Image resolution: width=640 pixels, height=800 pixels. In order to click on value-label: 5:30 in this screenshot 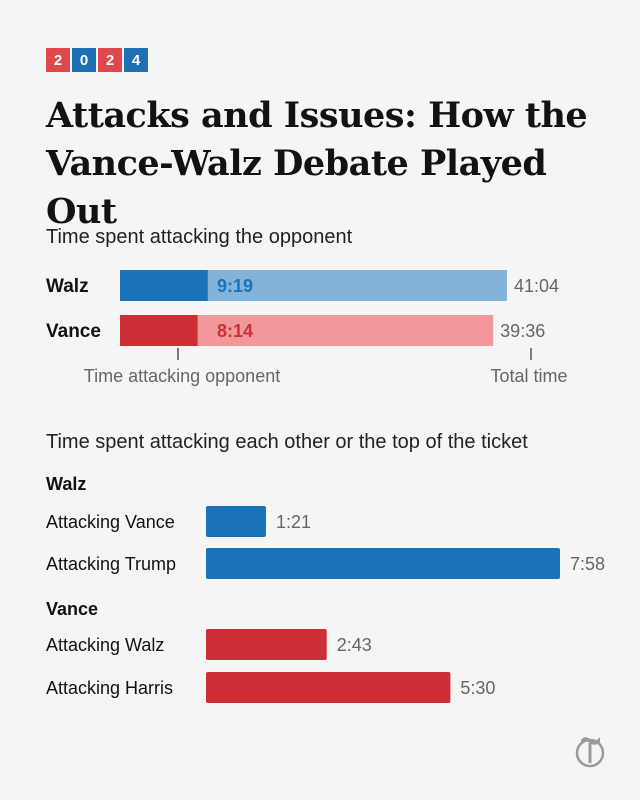, I will do `click(477, 688)`.